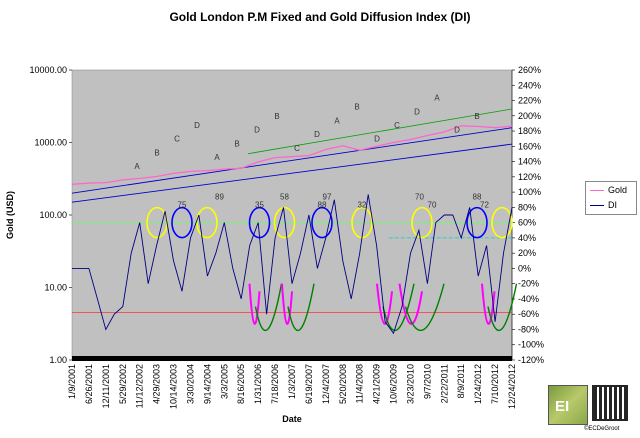  I want to click on right-tick-label: 160%, so click(529, 146).